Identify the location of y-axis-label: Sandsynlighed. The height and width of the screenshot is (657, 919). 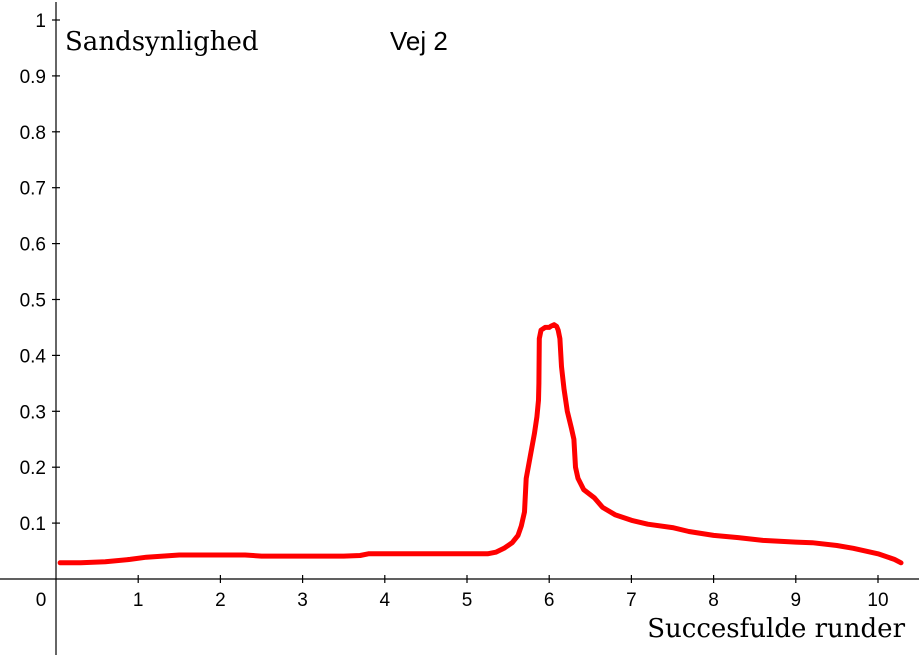
(162, 42).